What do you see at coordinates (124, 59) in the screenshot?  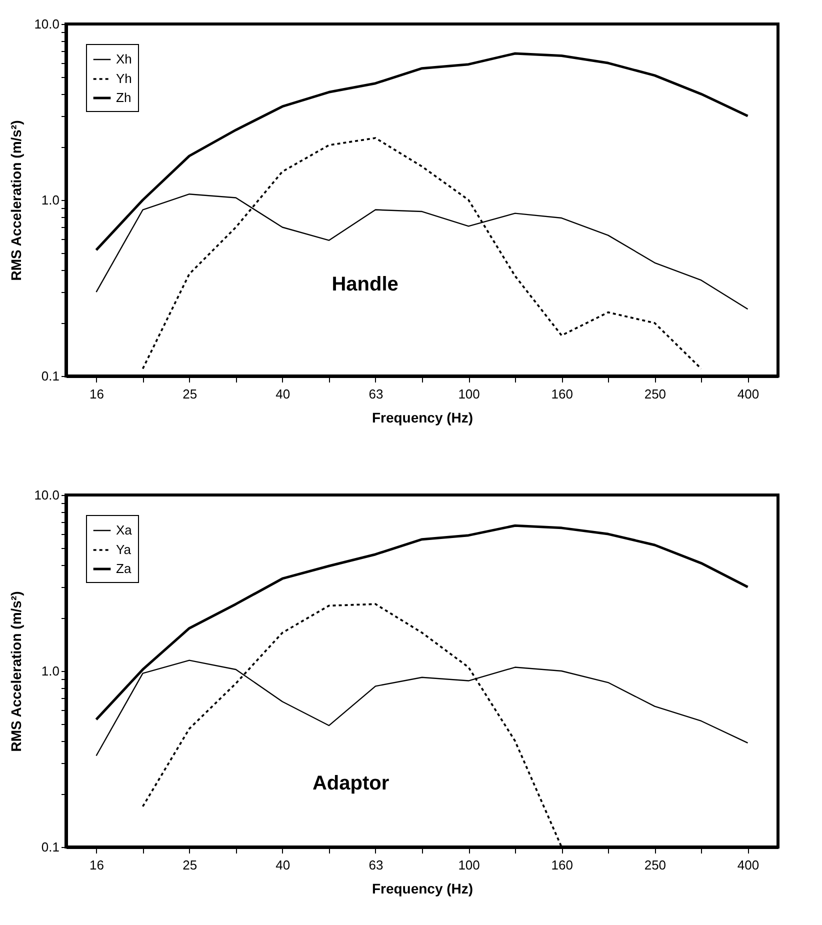 I see `legend-label: Xh` at bounding box center [124, 59].